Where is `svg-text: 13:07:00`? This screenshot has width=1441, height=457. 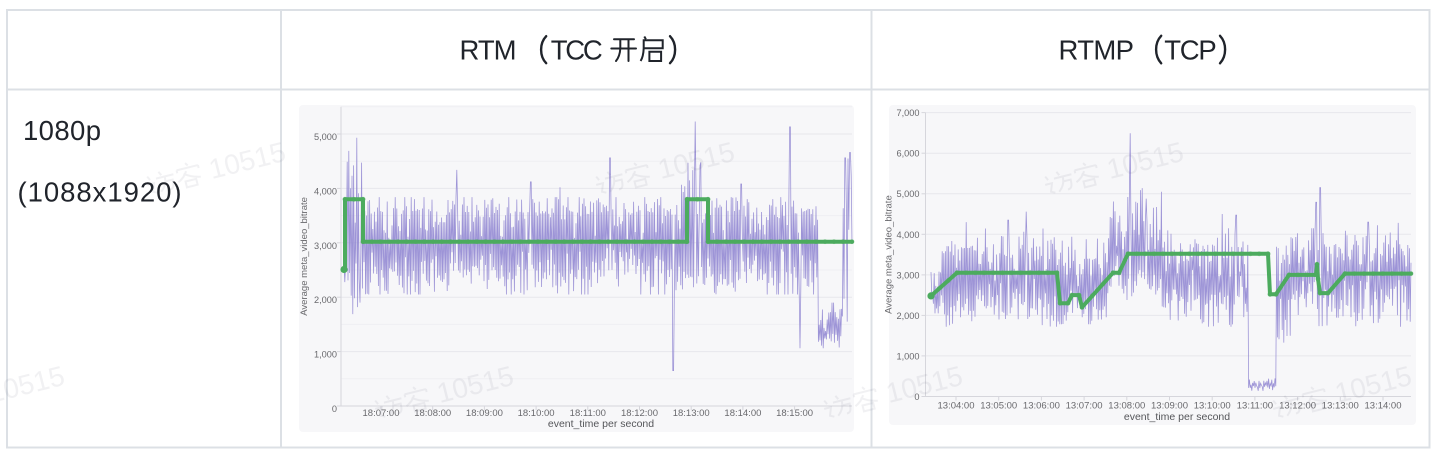
svg-text: 13:07:00 is located at coordinates (1084, 406).